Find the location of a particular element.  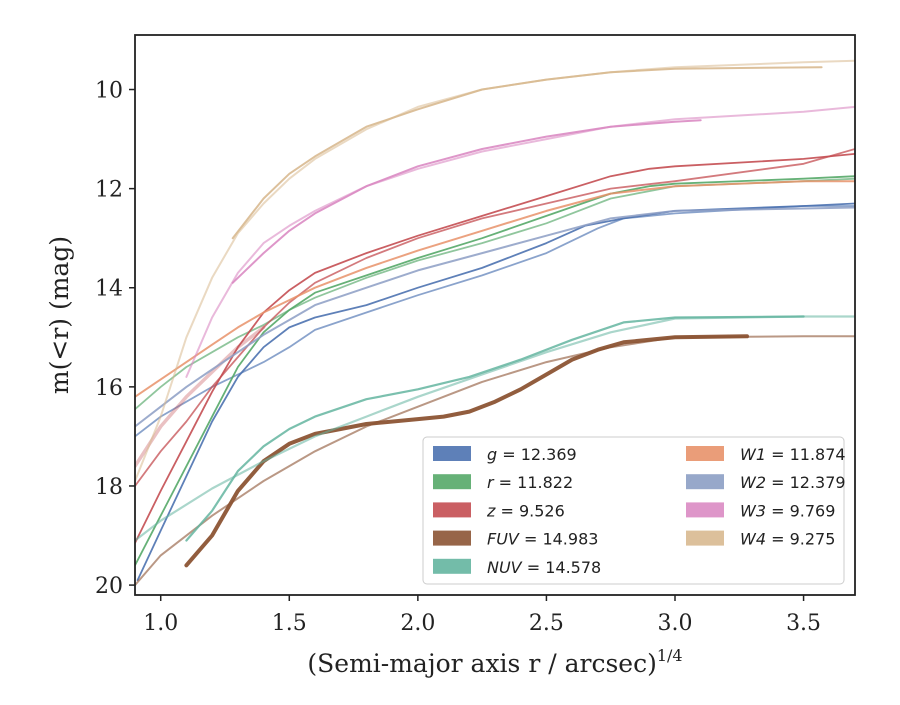

legend-label-z: z = 9.526 is located at coordinates (525, 510).